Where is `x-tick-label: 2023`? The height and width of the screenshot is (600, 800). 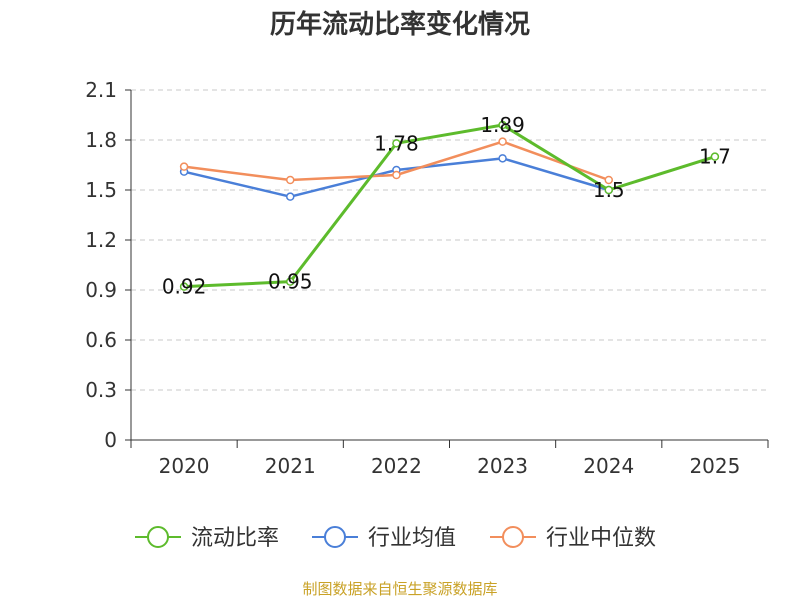
x-tick-label: 2023 is located at coordinates (502, 466).